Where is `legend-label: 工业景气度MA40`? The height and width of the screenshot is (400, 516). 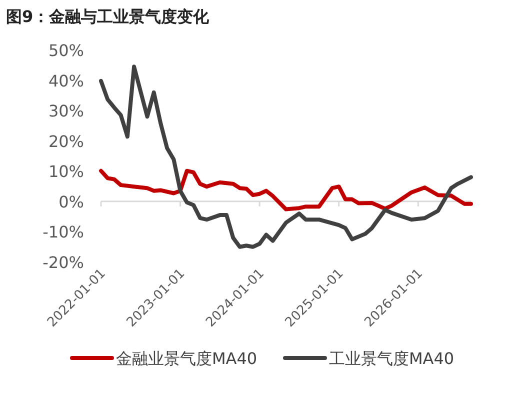 legend-label: 工业景气度MA40 is located at coordinates (391, 358).